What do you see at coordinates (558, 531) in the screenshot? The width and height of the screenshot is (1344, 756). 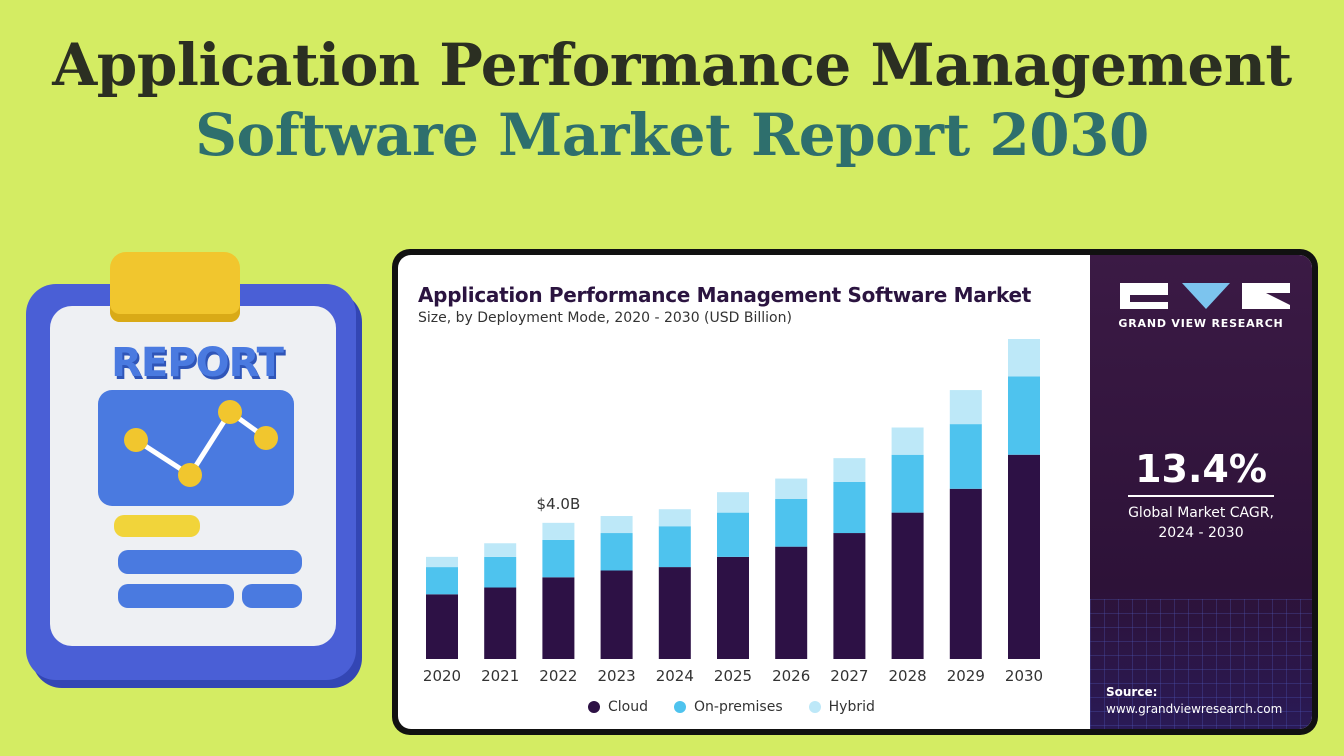 I see `bar-hybrid-2022` at bounding box center [558, 531].